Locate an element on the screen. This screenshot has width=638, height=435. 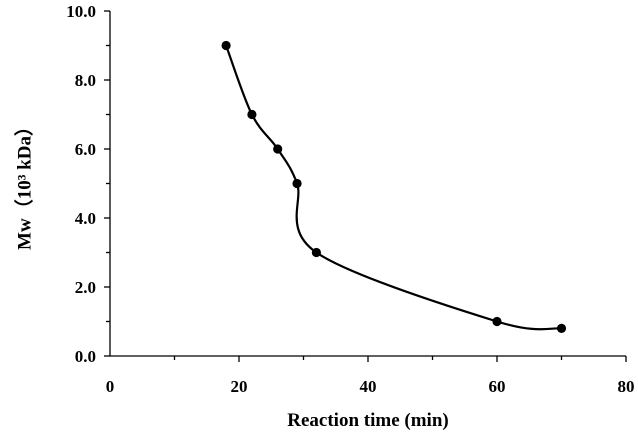
x-tick-label: 20 is located at coordinates (239, 386).